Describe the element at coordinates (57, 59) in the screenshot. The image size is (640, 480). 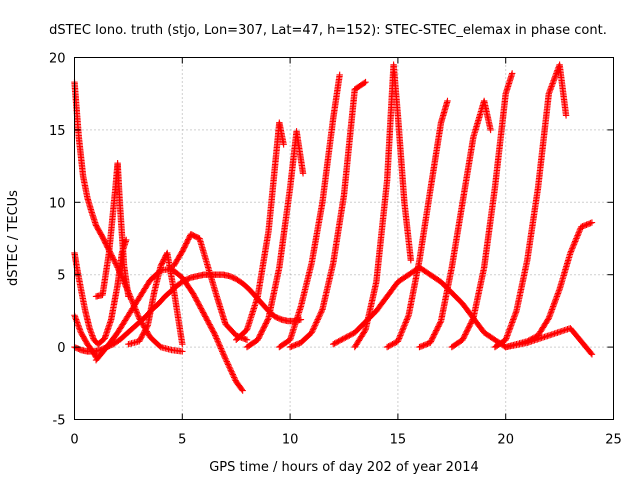
I see `y-tick-label: 20` at that location.